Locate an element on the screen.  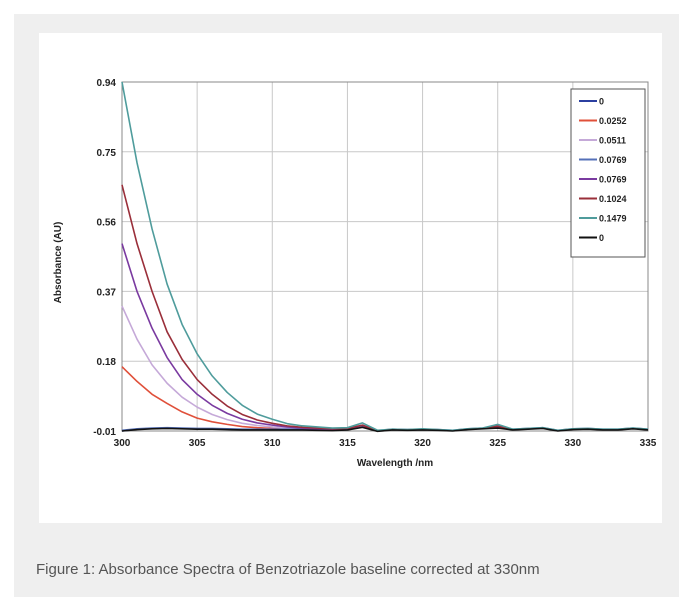
legend-label: 0.1024 is located at coordinates (613, 199).